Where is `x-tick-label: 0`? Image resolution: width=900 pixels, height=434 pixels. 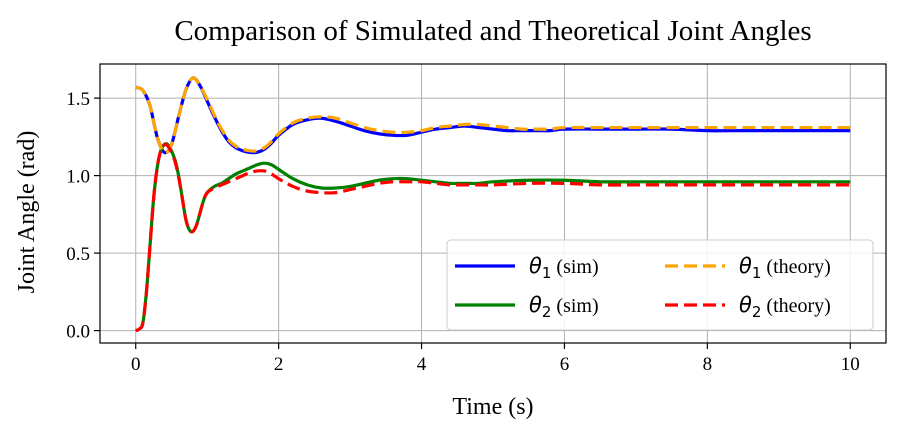 x-tick-label: 0 is located at coordinates (136, 364).